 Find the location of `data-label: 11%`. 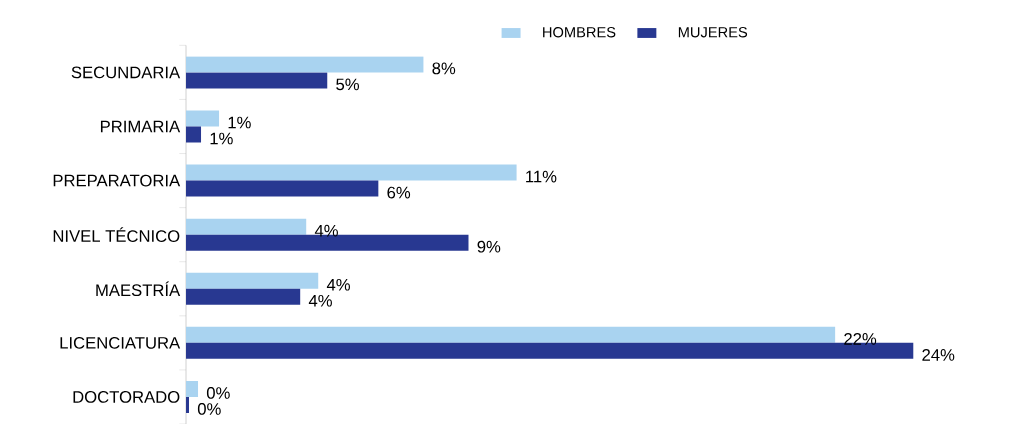

data-label: 11% is located at coordinates (541, 176).